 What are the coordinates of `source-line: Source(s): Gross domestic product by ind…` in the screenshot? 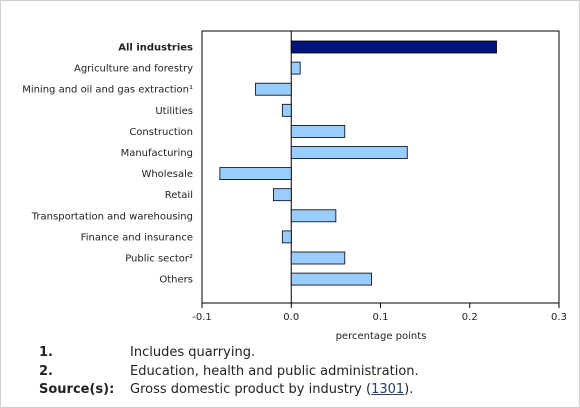 It's located at (229, 390).